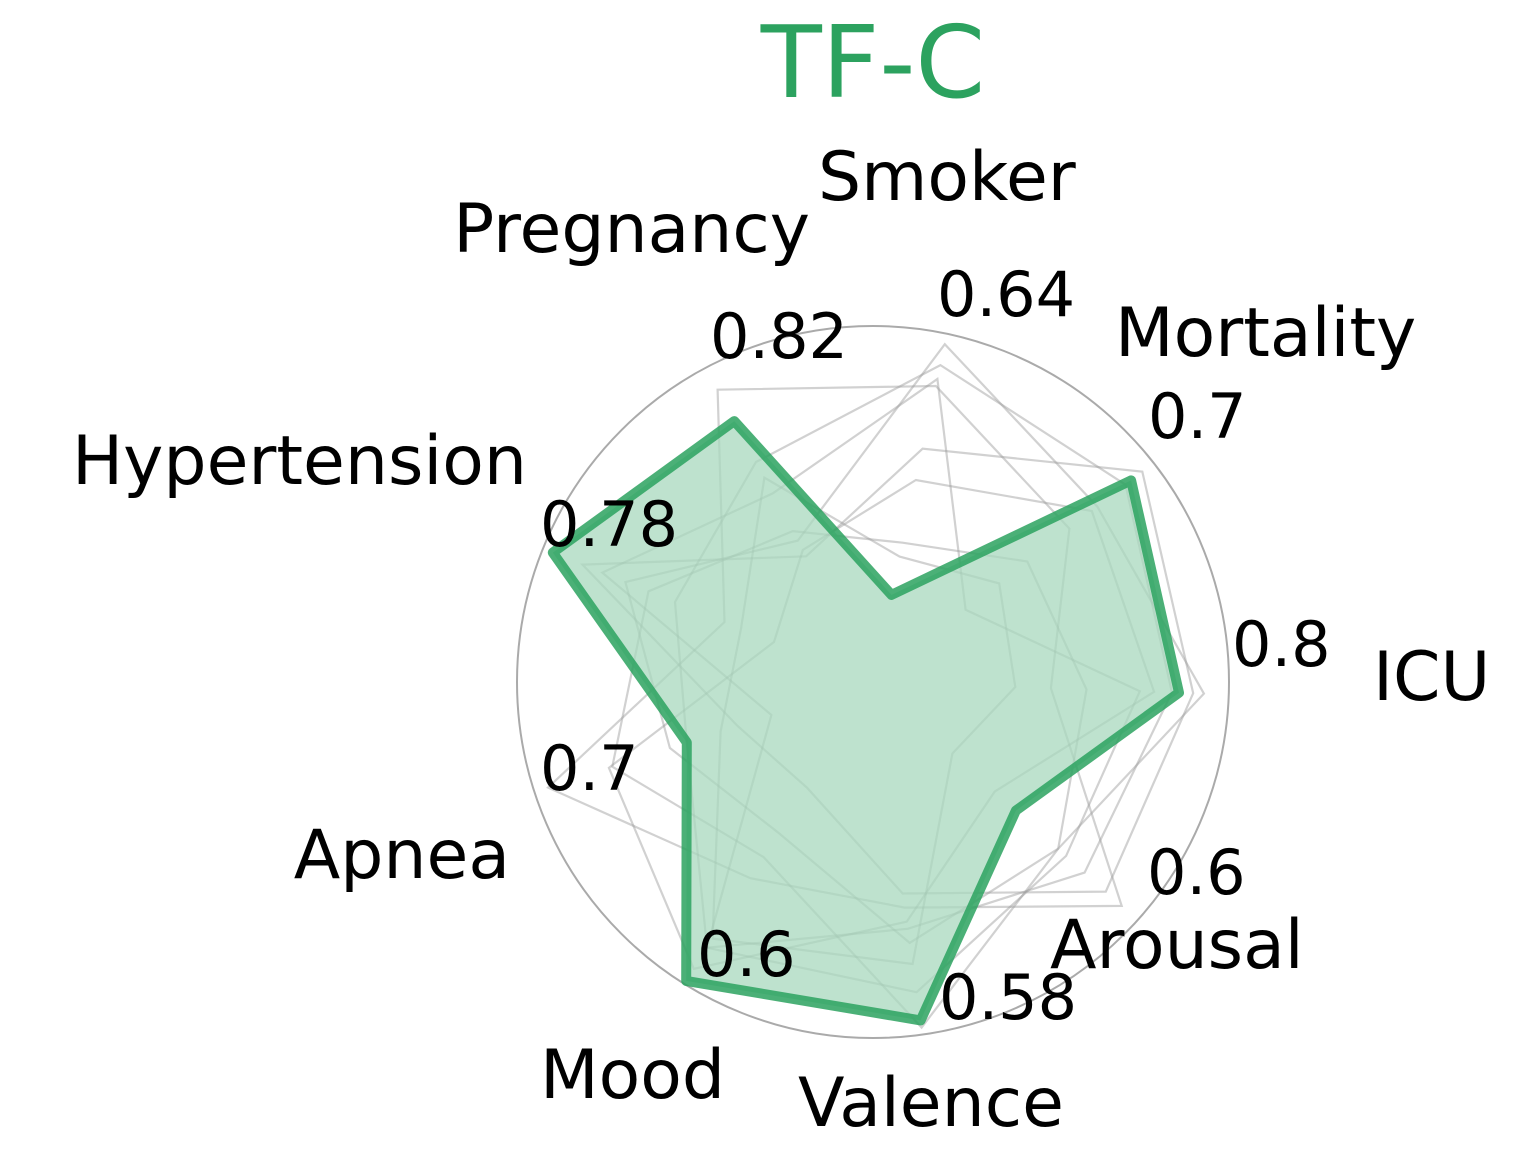  I want to click on category-label-pregnancy: Pregnancy, so click(631, 229).